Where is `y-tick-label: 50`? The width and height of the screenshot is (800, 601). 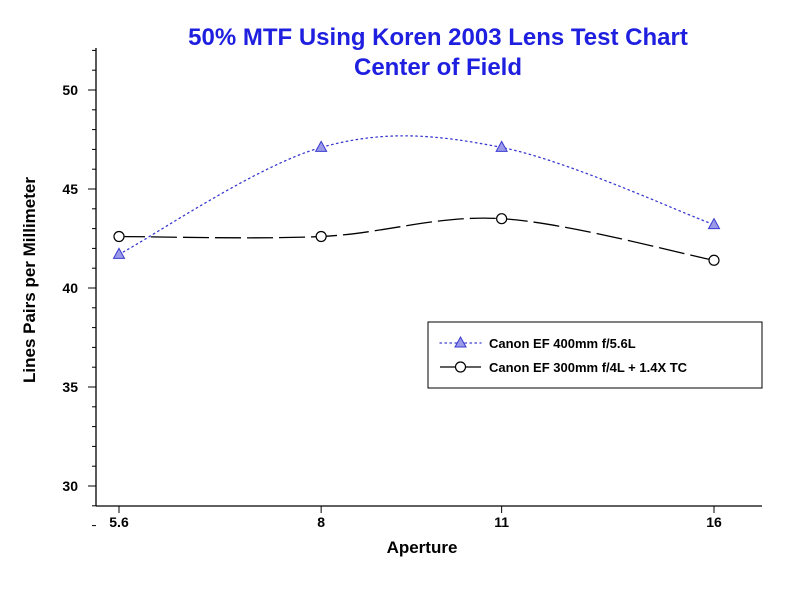
y-tick-label: 50 is located at coordinates (70, 90).